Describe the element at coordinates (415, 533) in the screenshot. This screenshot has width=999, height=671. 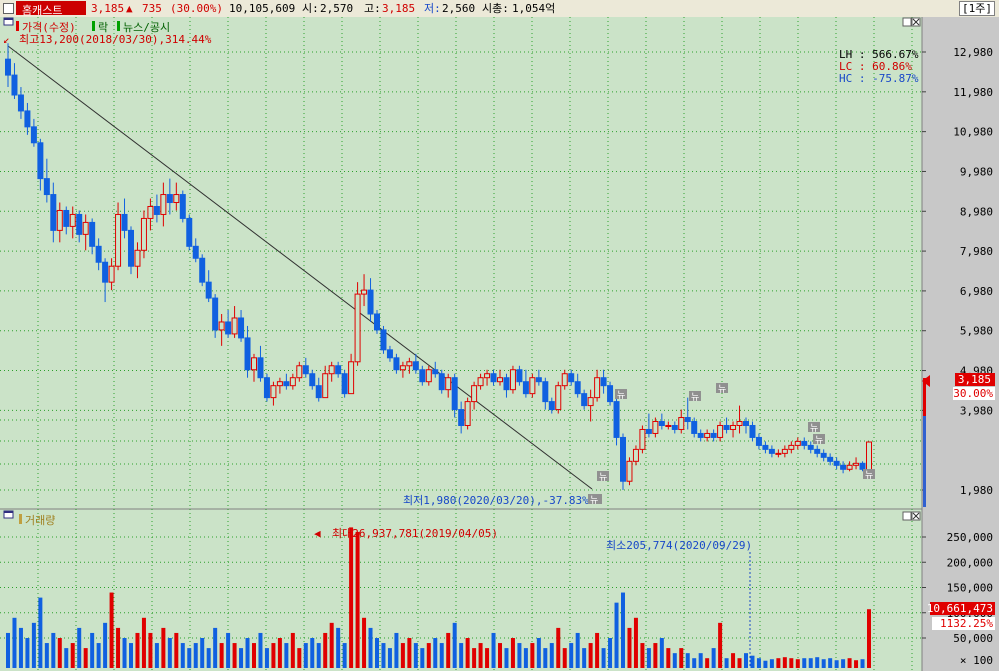
I see `max-volume-annotation: 최대26,937,781(2019/04/05)` at that location.